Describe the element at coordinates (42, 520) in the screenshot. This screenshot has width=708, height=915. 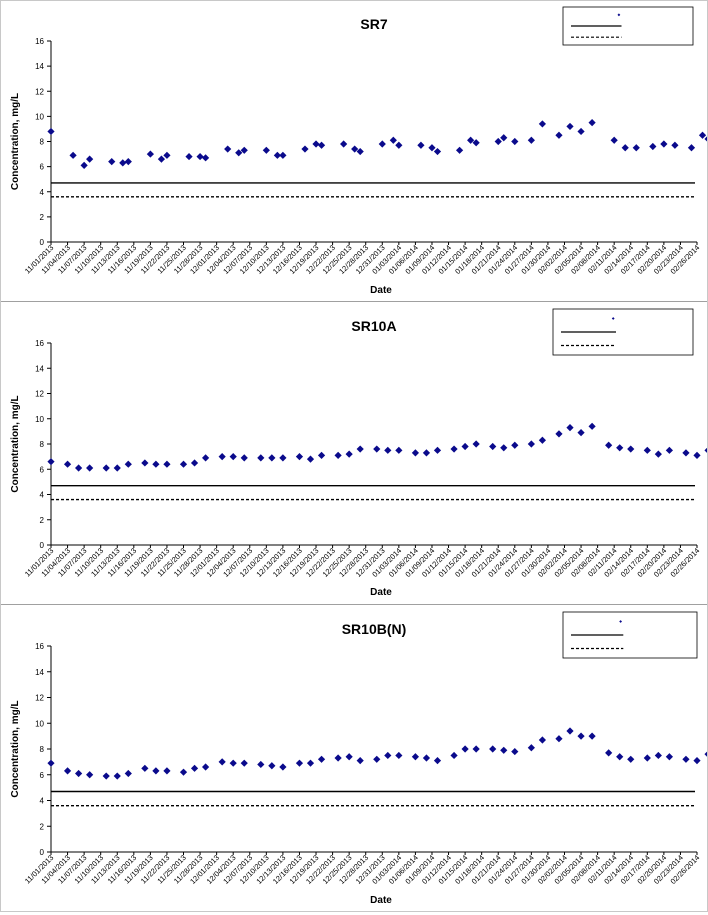
I see `y-tick-label: 2` at that location.